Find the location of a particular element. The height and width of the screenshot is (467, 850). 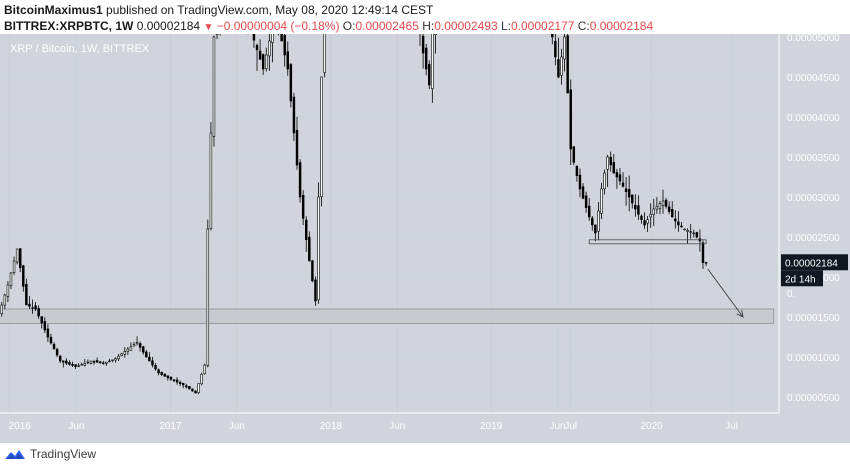

high-label: H: is located at coordinates (428, 26).